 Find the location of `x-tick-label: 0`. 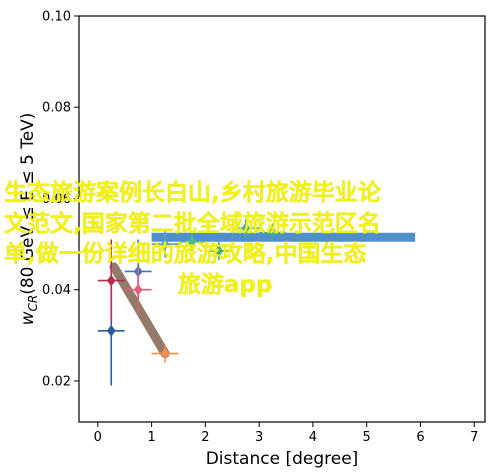

x-tick-label: 0 is located at coordinates (98, 437).